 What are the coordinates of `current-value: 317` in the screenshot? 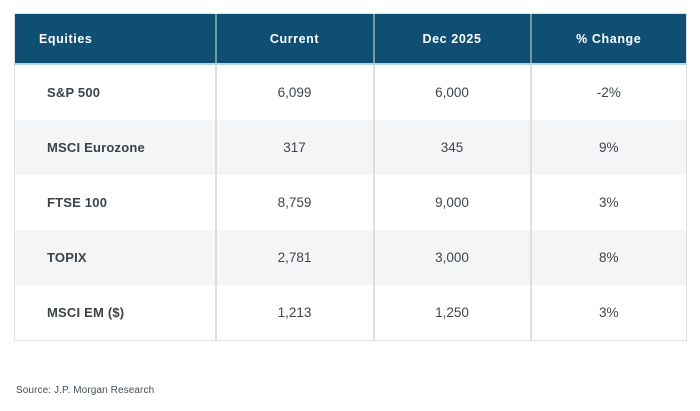 It's located at (294, 147).